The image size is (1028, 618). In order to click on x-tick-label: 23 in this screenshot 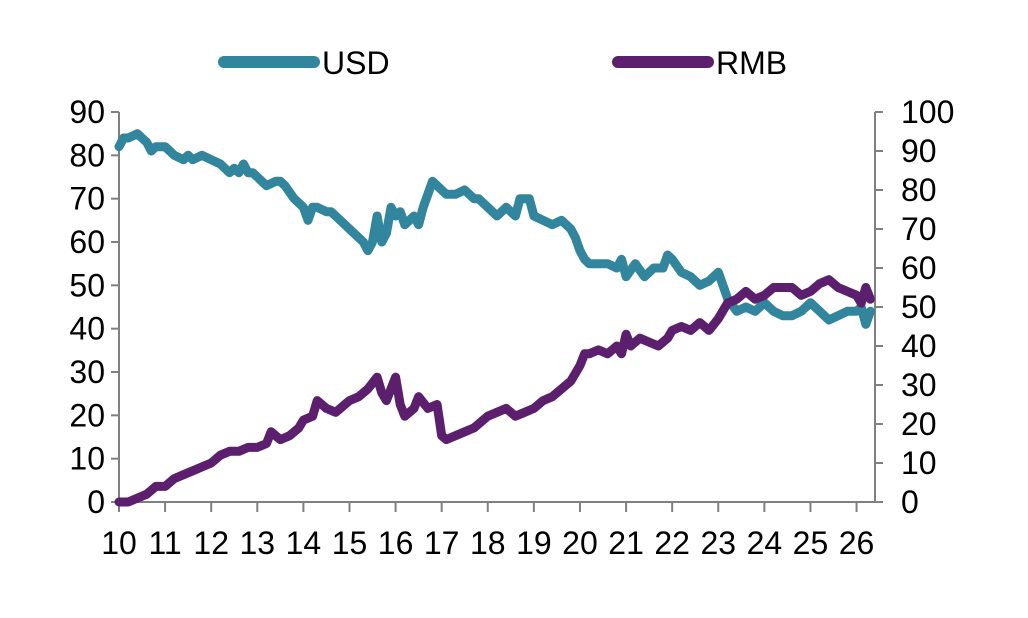, I will do `click(718, 543)`.